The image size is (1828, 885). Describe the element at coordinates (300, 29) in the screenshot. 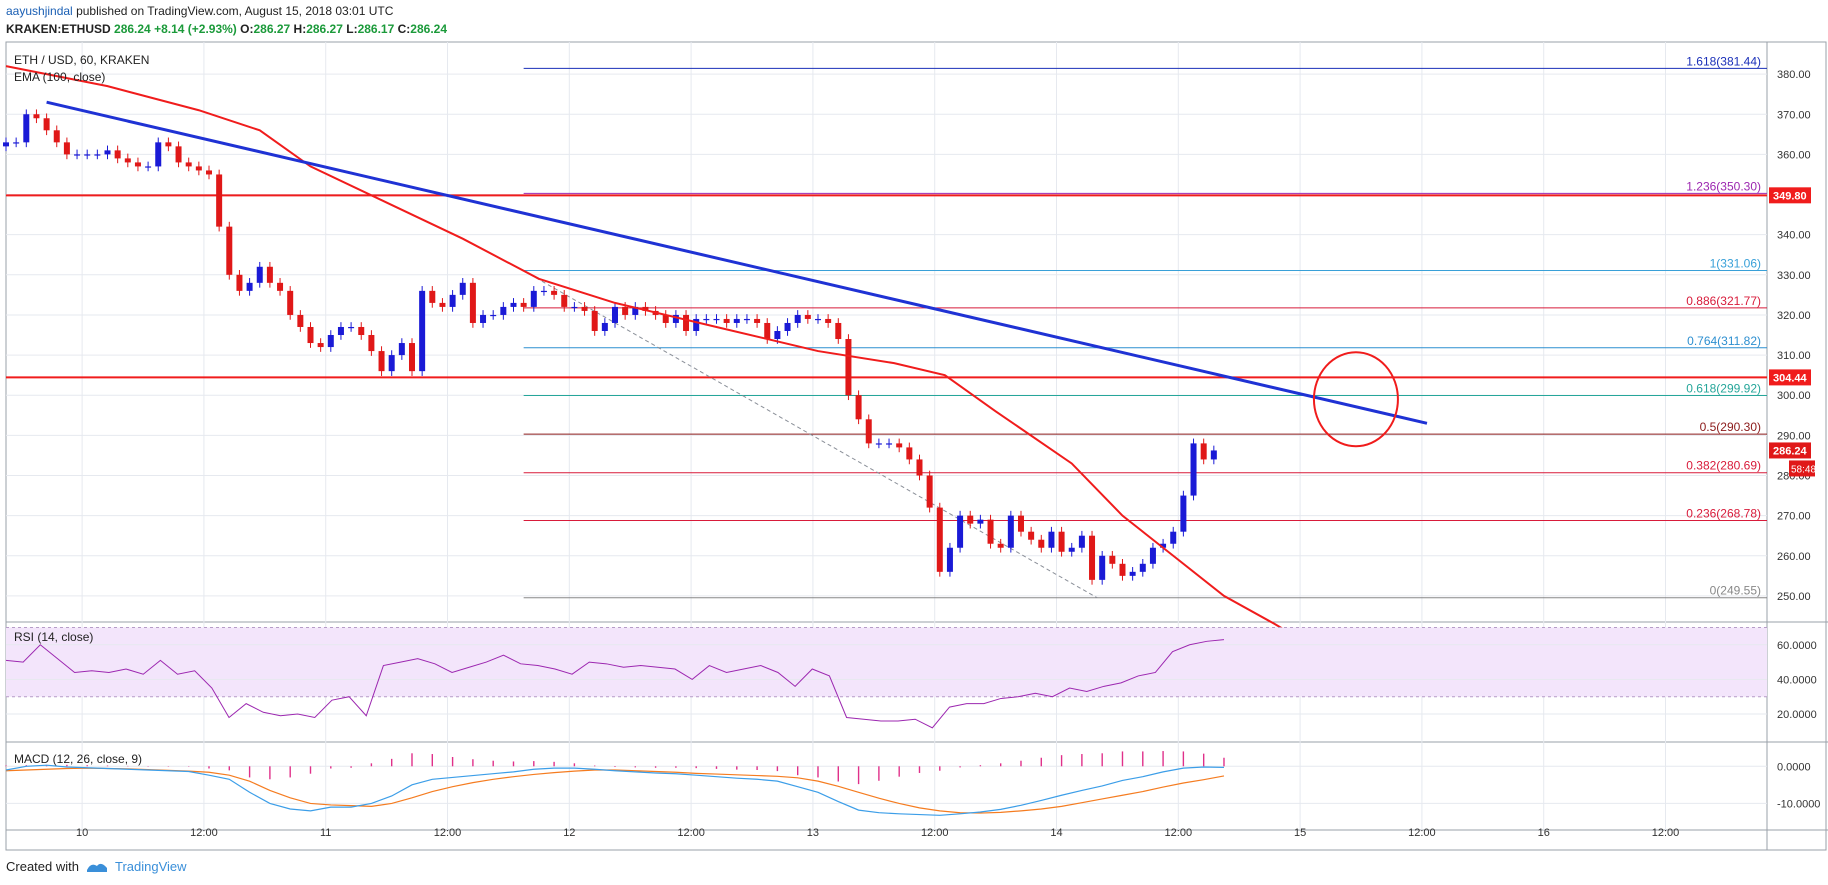

I see `high-label: H:` at that location.